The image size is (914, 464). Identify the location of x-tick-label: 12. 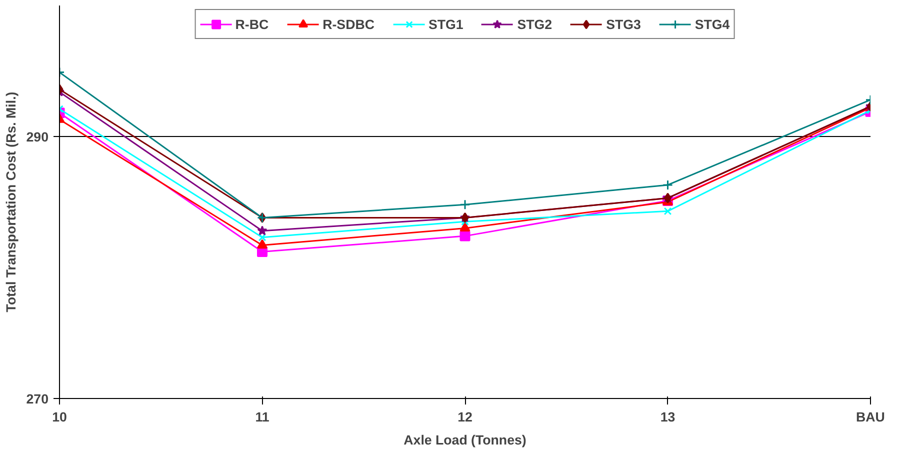
(465, 417).